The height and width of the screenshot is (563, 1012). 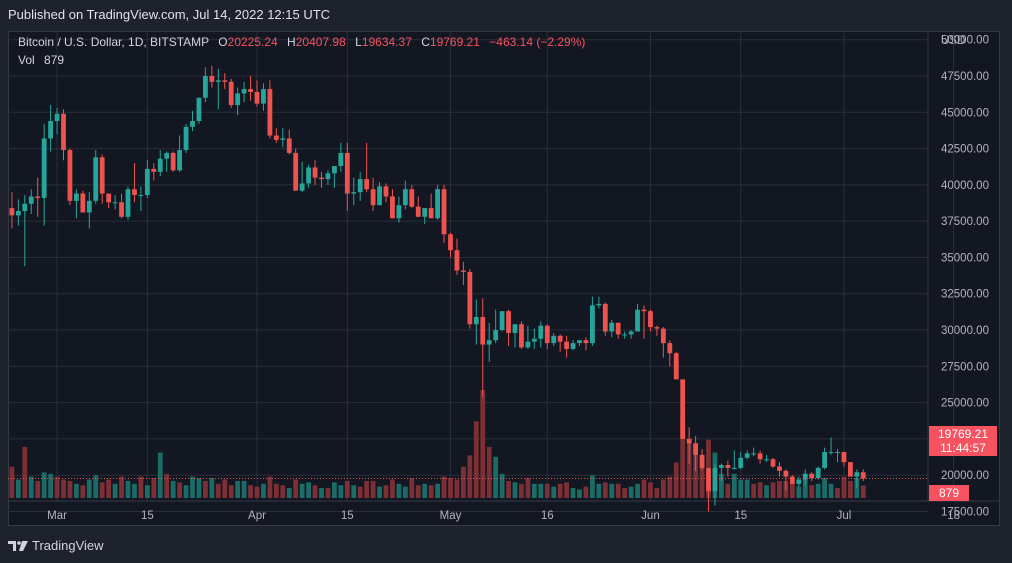 What do you see at coordinates (965, 222) in the screenshot?
I see `y-tick-label: 37500.00` at bounding box center [965, 222].